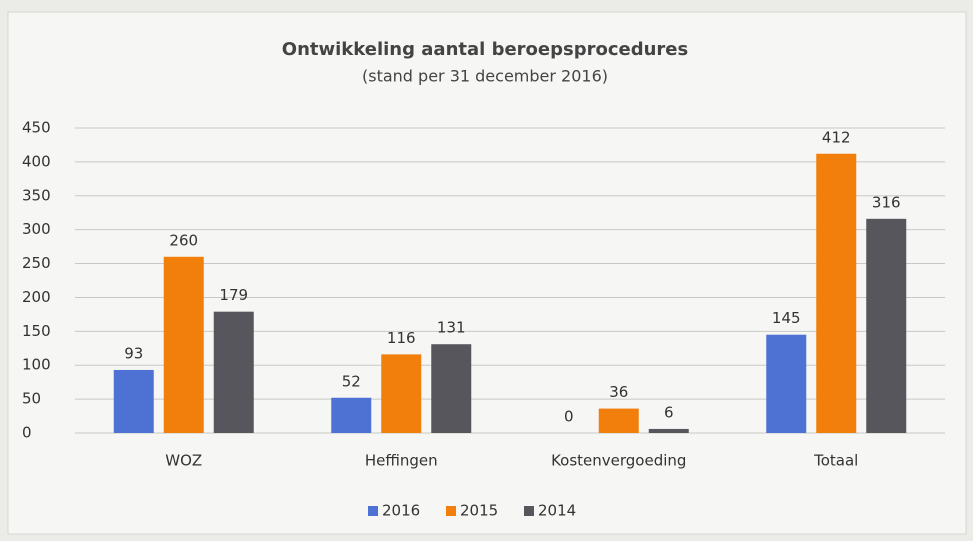 This screenshot has height=541, width=973. Describe the element at coordinates (183, 461) in the screenshot. I see `x-tick-label: WOZ` at that location.